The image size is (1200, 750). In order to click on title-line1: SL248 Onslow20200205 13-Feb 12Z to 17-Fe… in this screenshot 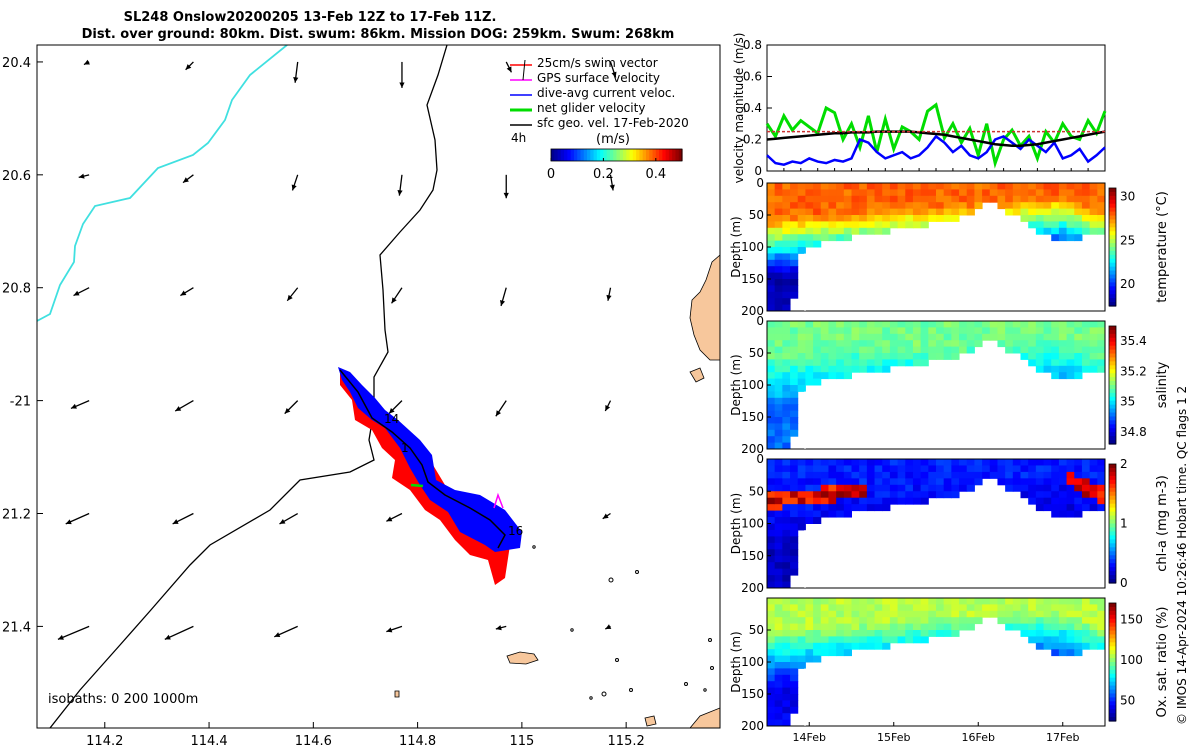, I will do `click(310, 17)`.